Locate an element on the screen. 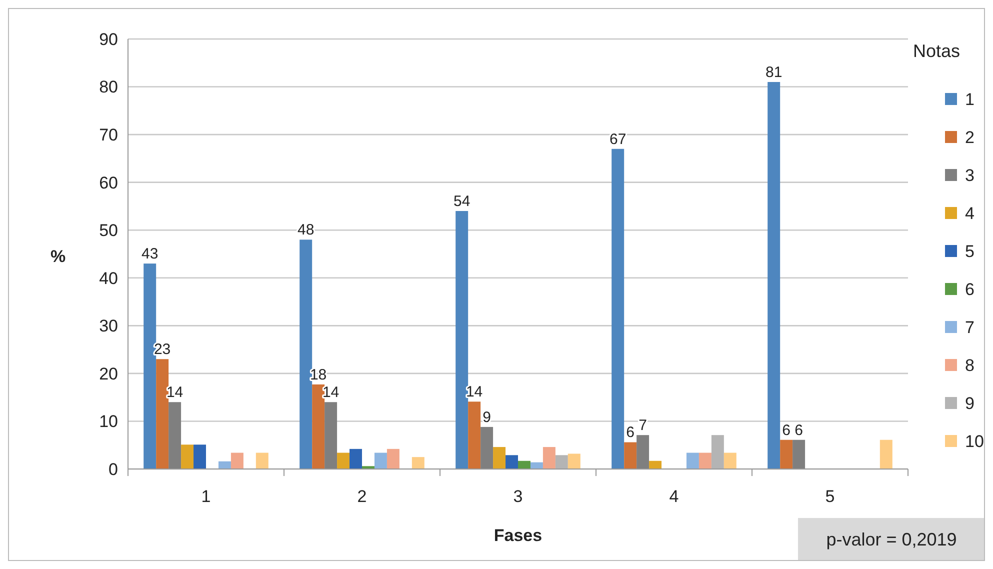 This screenshot has width=993, height=569. legend-label: 4 is located at coordinates (969, 213).